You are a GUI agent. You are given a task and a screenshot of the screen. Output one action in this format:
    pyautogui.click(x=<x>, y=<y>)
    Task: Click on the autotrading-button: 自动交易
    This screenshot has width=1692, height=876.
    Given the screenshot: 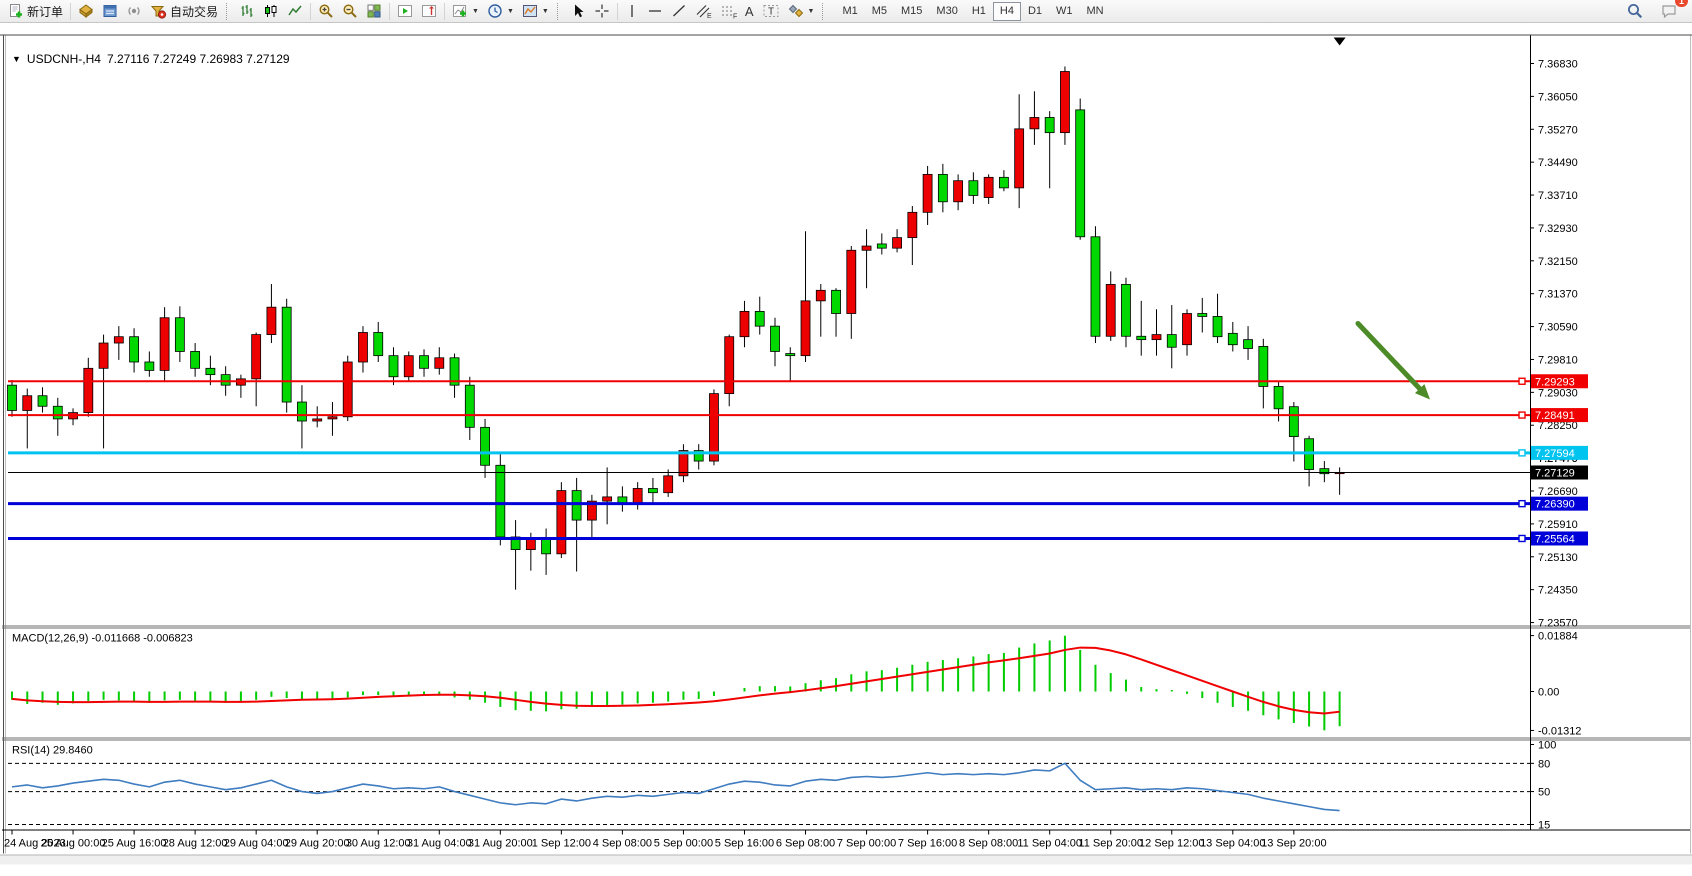 What is the action you would take?
    pyautogui.click(x=184, y=11)
    